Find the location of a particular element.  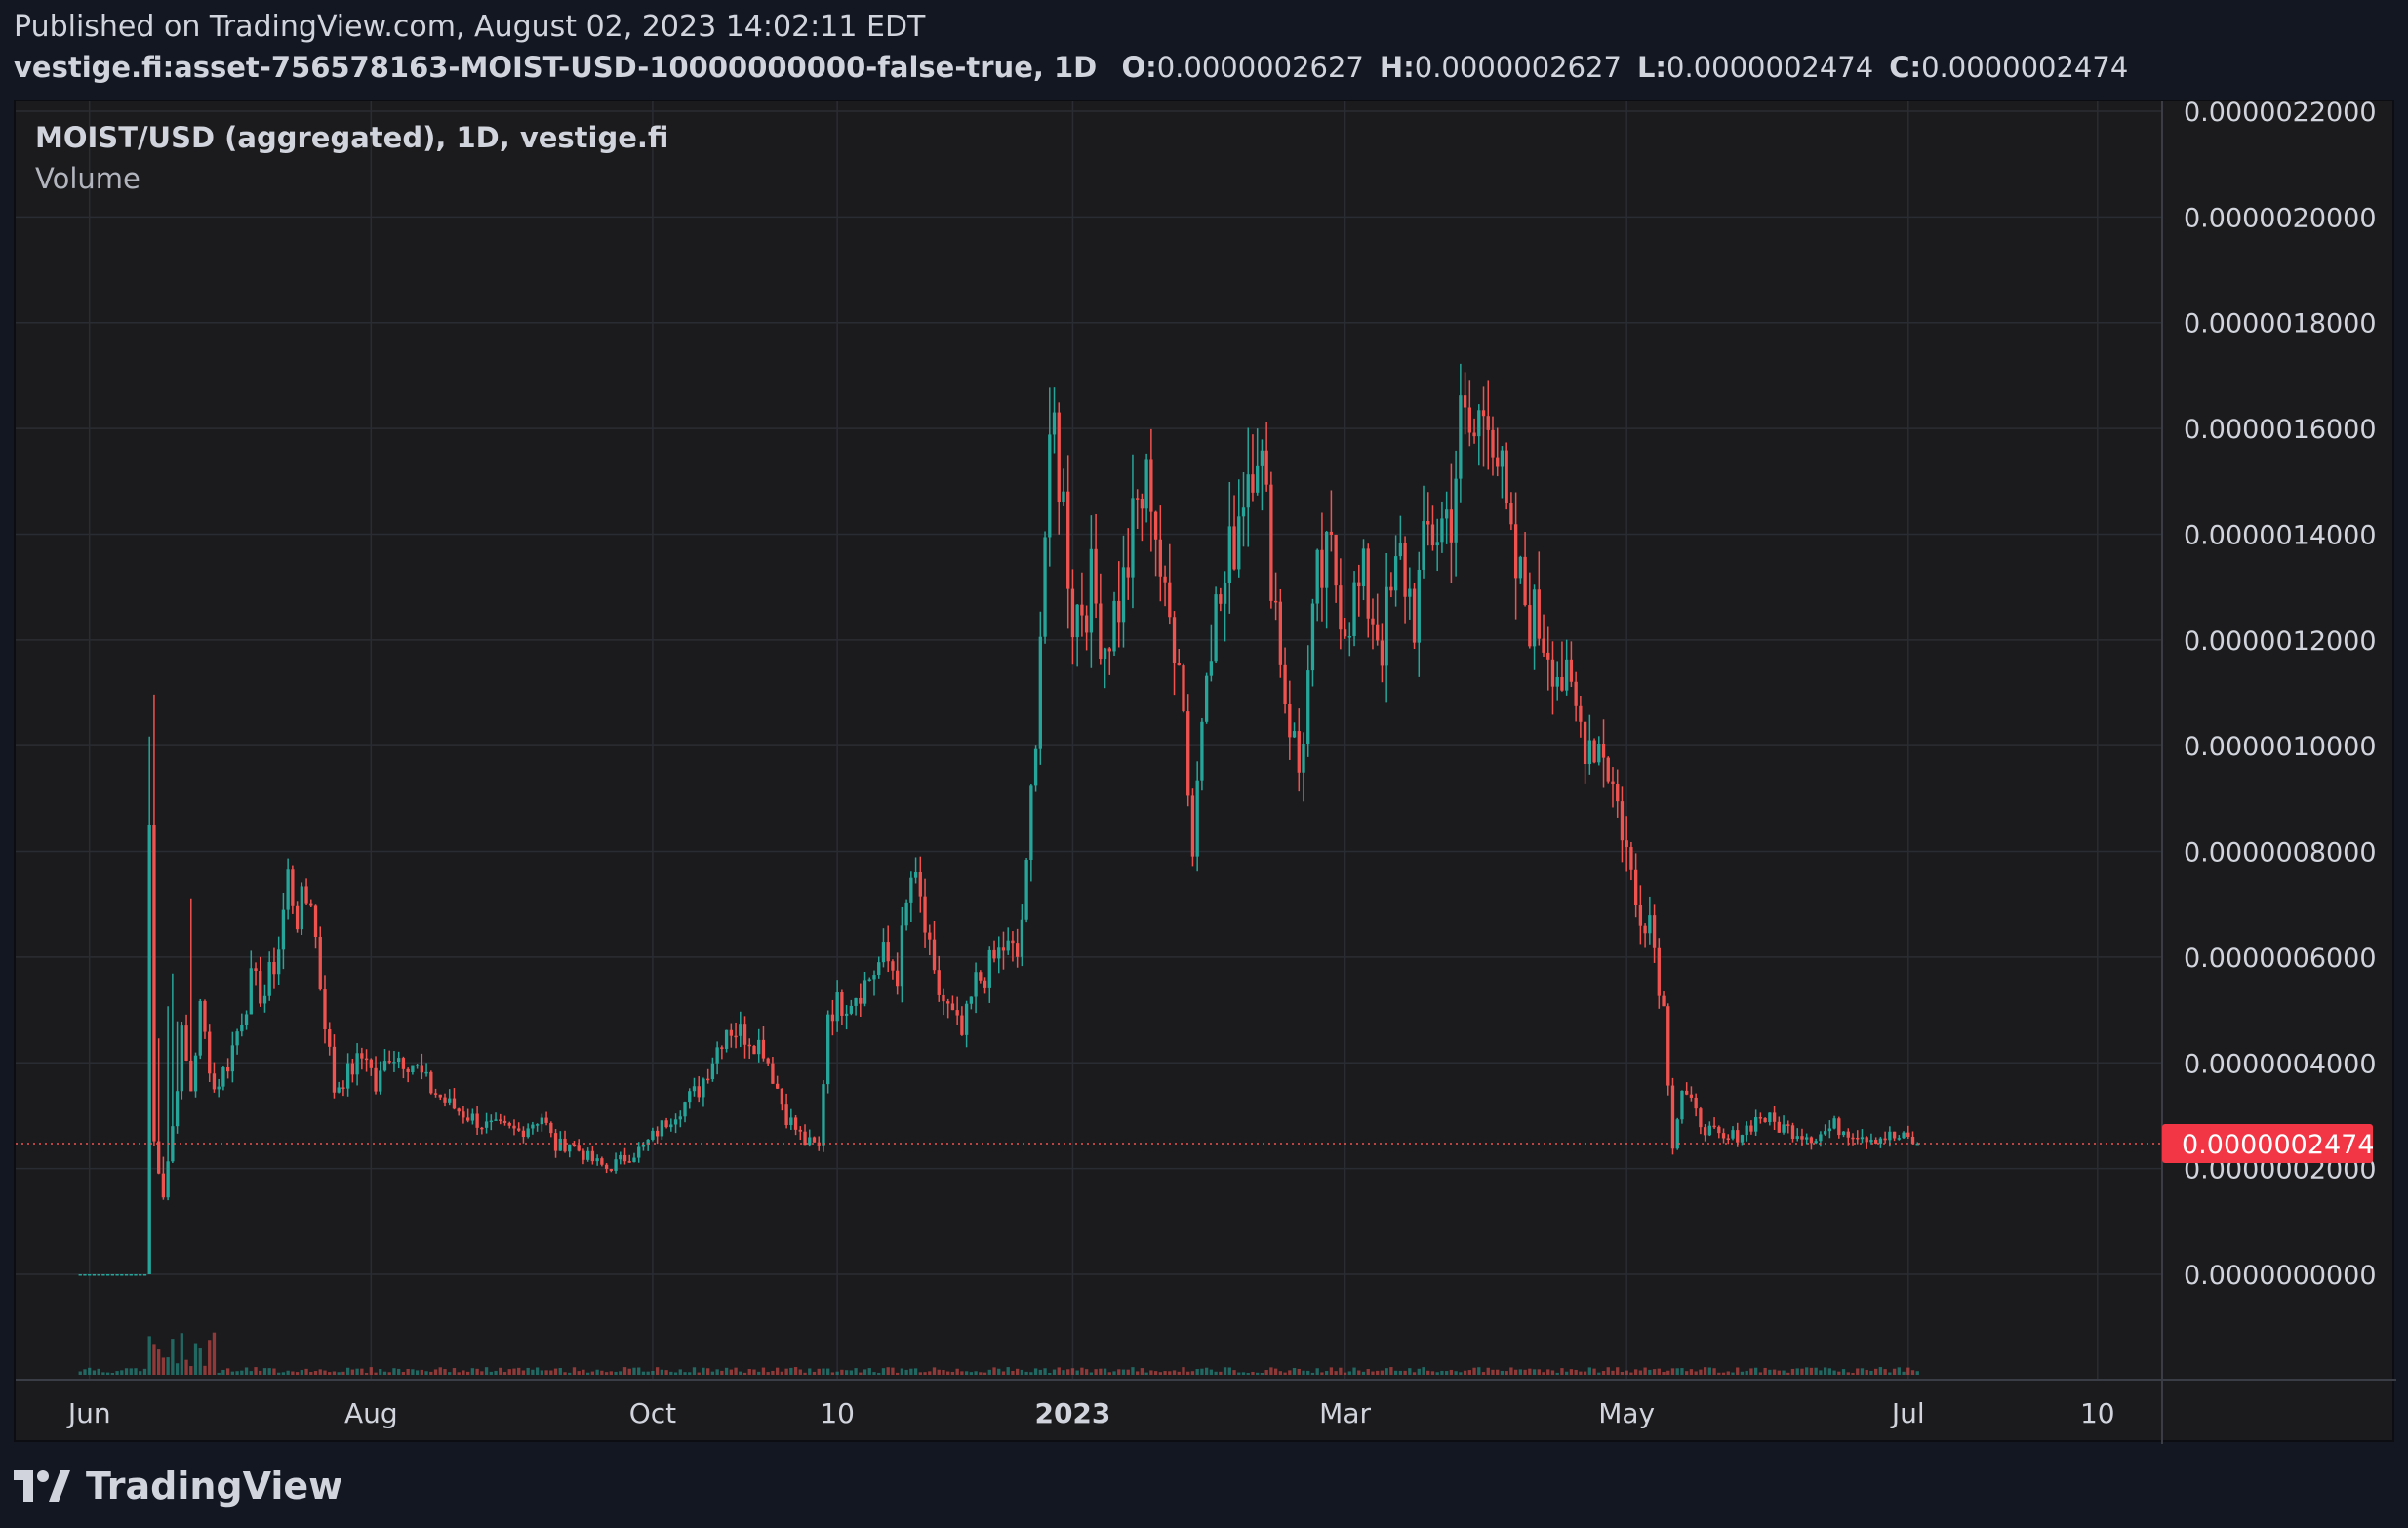

chart-legend-title: MOIST/USD (aggregated), 1D, vestige.fi is located at coordinates (352, 137).